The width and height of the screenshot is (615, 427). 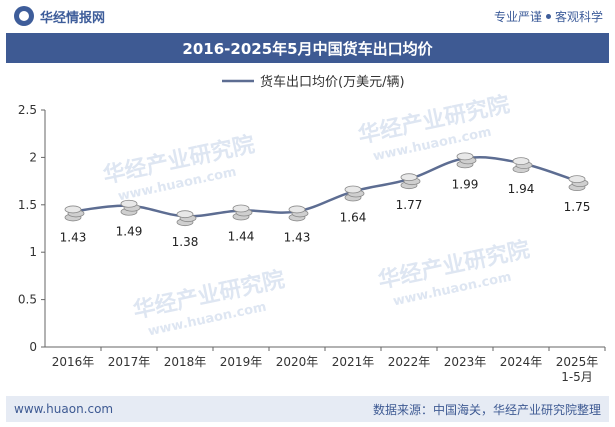 I want to click on legend: 货车出口均价(万美元/辆), so click(x=313, y=82).